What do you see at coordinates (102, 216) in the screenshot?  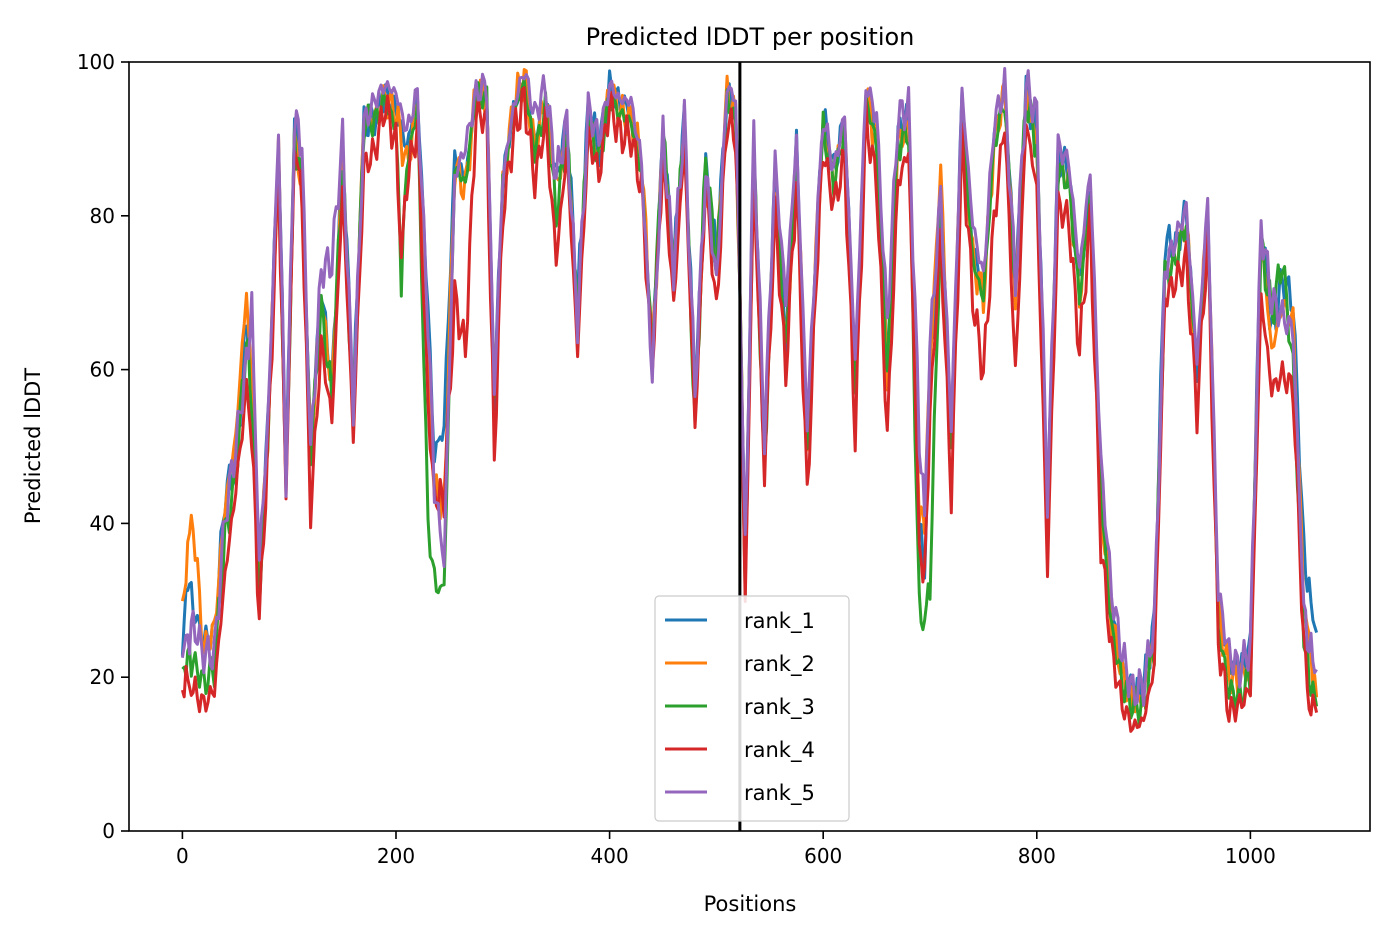 I see `y-tick-label: 80` at bounding box center [102, 216].